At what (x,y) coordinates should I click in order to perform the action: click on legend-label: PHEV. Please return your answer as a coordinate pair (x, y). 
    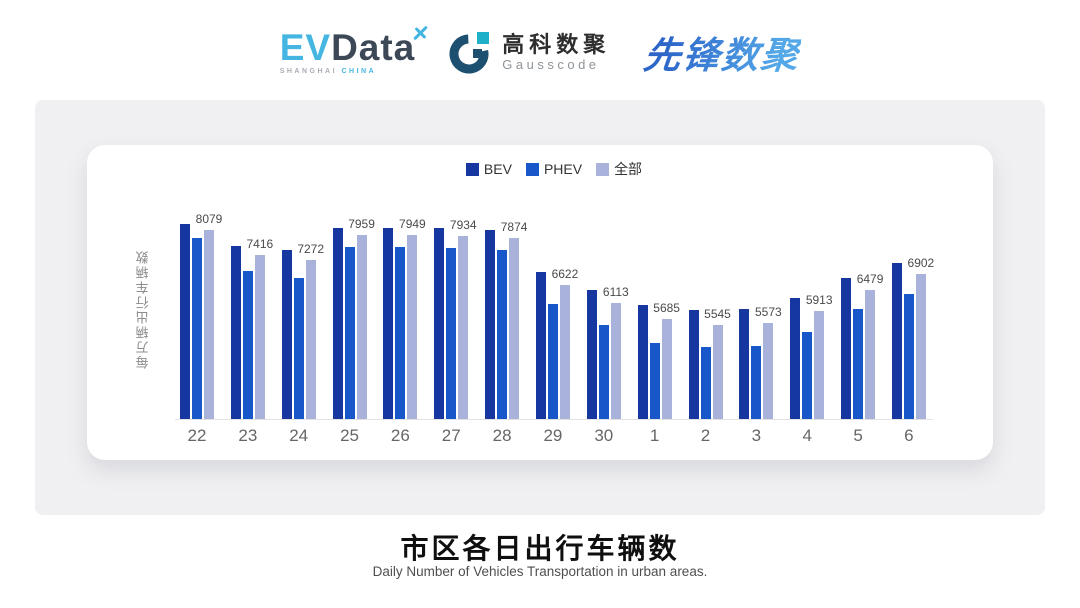
    Looking at the image, I should click on (563, 169).